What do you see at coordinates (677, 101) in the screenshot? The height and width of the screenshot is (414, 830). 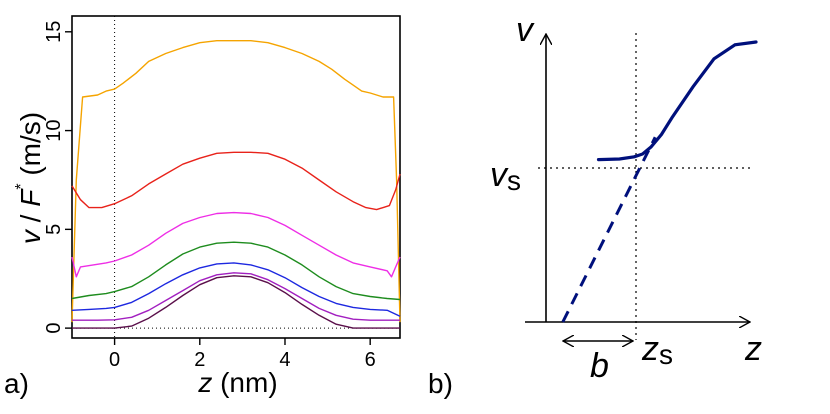 I see `velocity-profile-curve` at bounding box center [677, 101].